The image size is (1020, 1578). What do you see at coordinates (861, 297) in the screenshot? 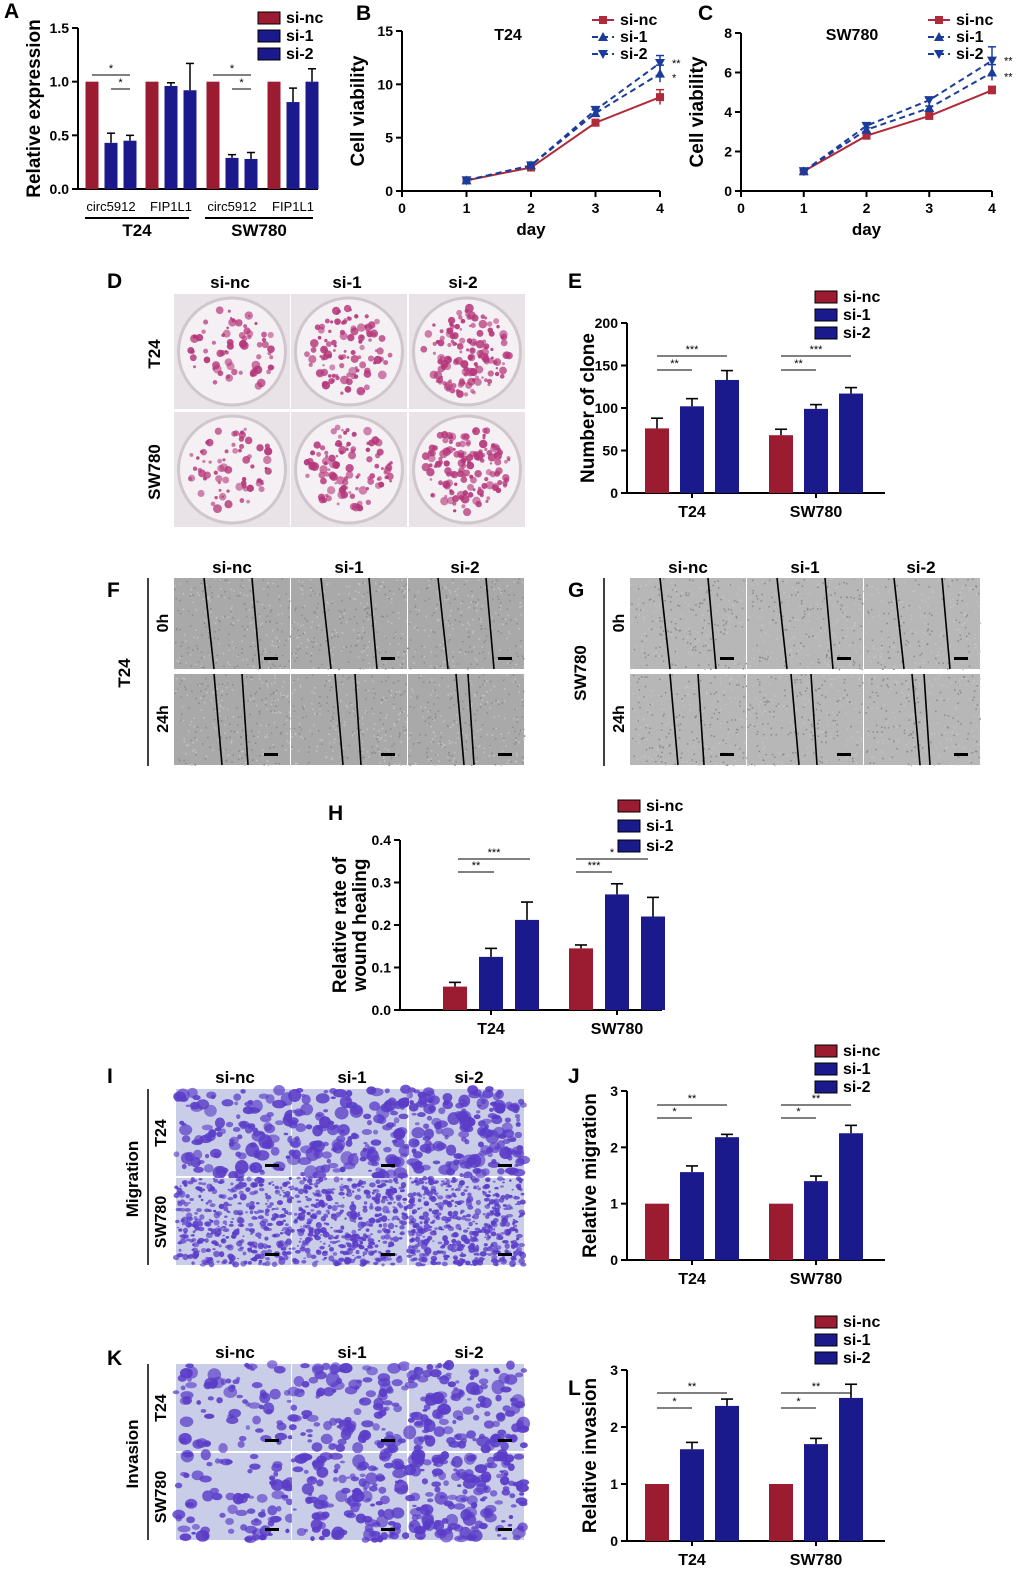
I see `legend-label-si-nc: si-nc` at bounding box center [861, 297].